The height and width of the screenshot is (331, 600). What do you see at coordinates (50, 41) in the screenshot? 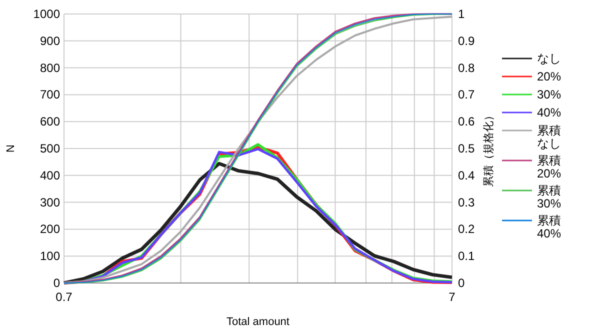
I see `y-tick-label: 900` at bounding box center [50, 41].